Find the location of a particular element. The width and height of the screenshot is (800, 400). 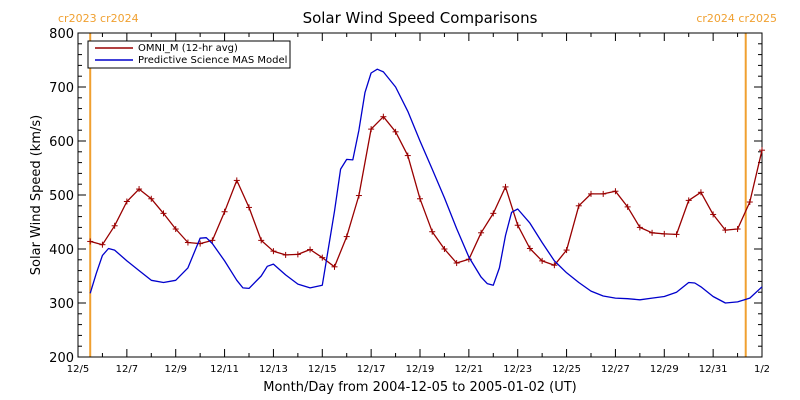

y-tick-label: 800 is located at coordinates (61, 34).